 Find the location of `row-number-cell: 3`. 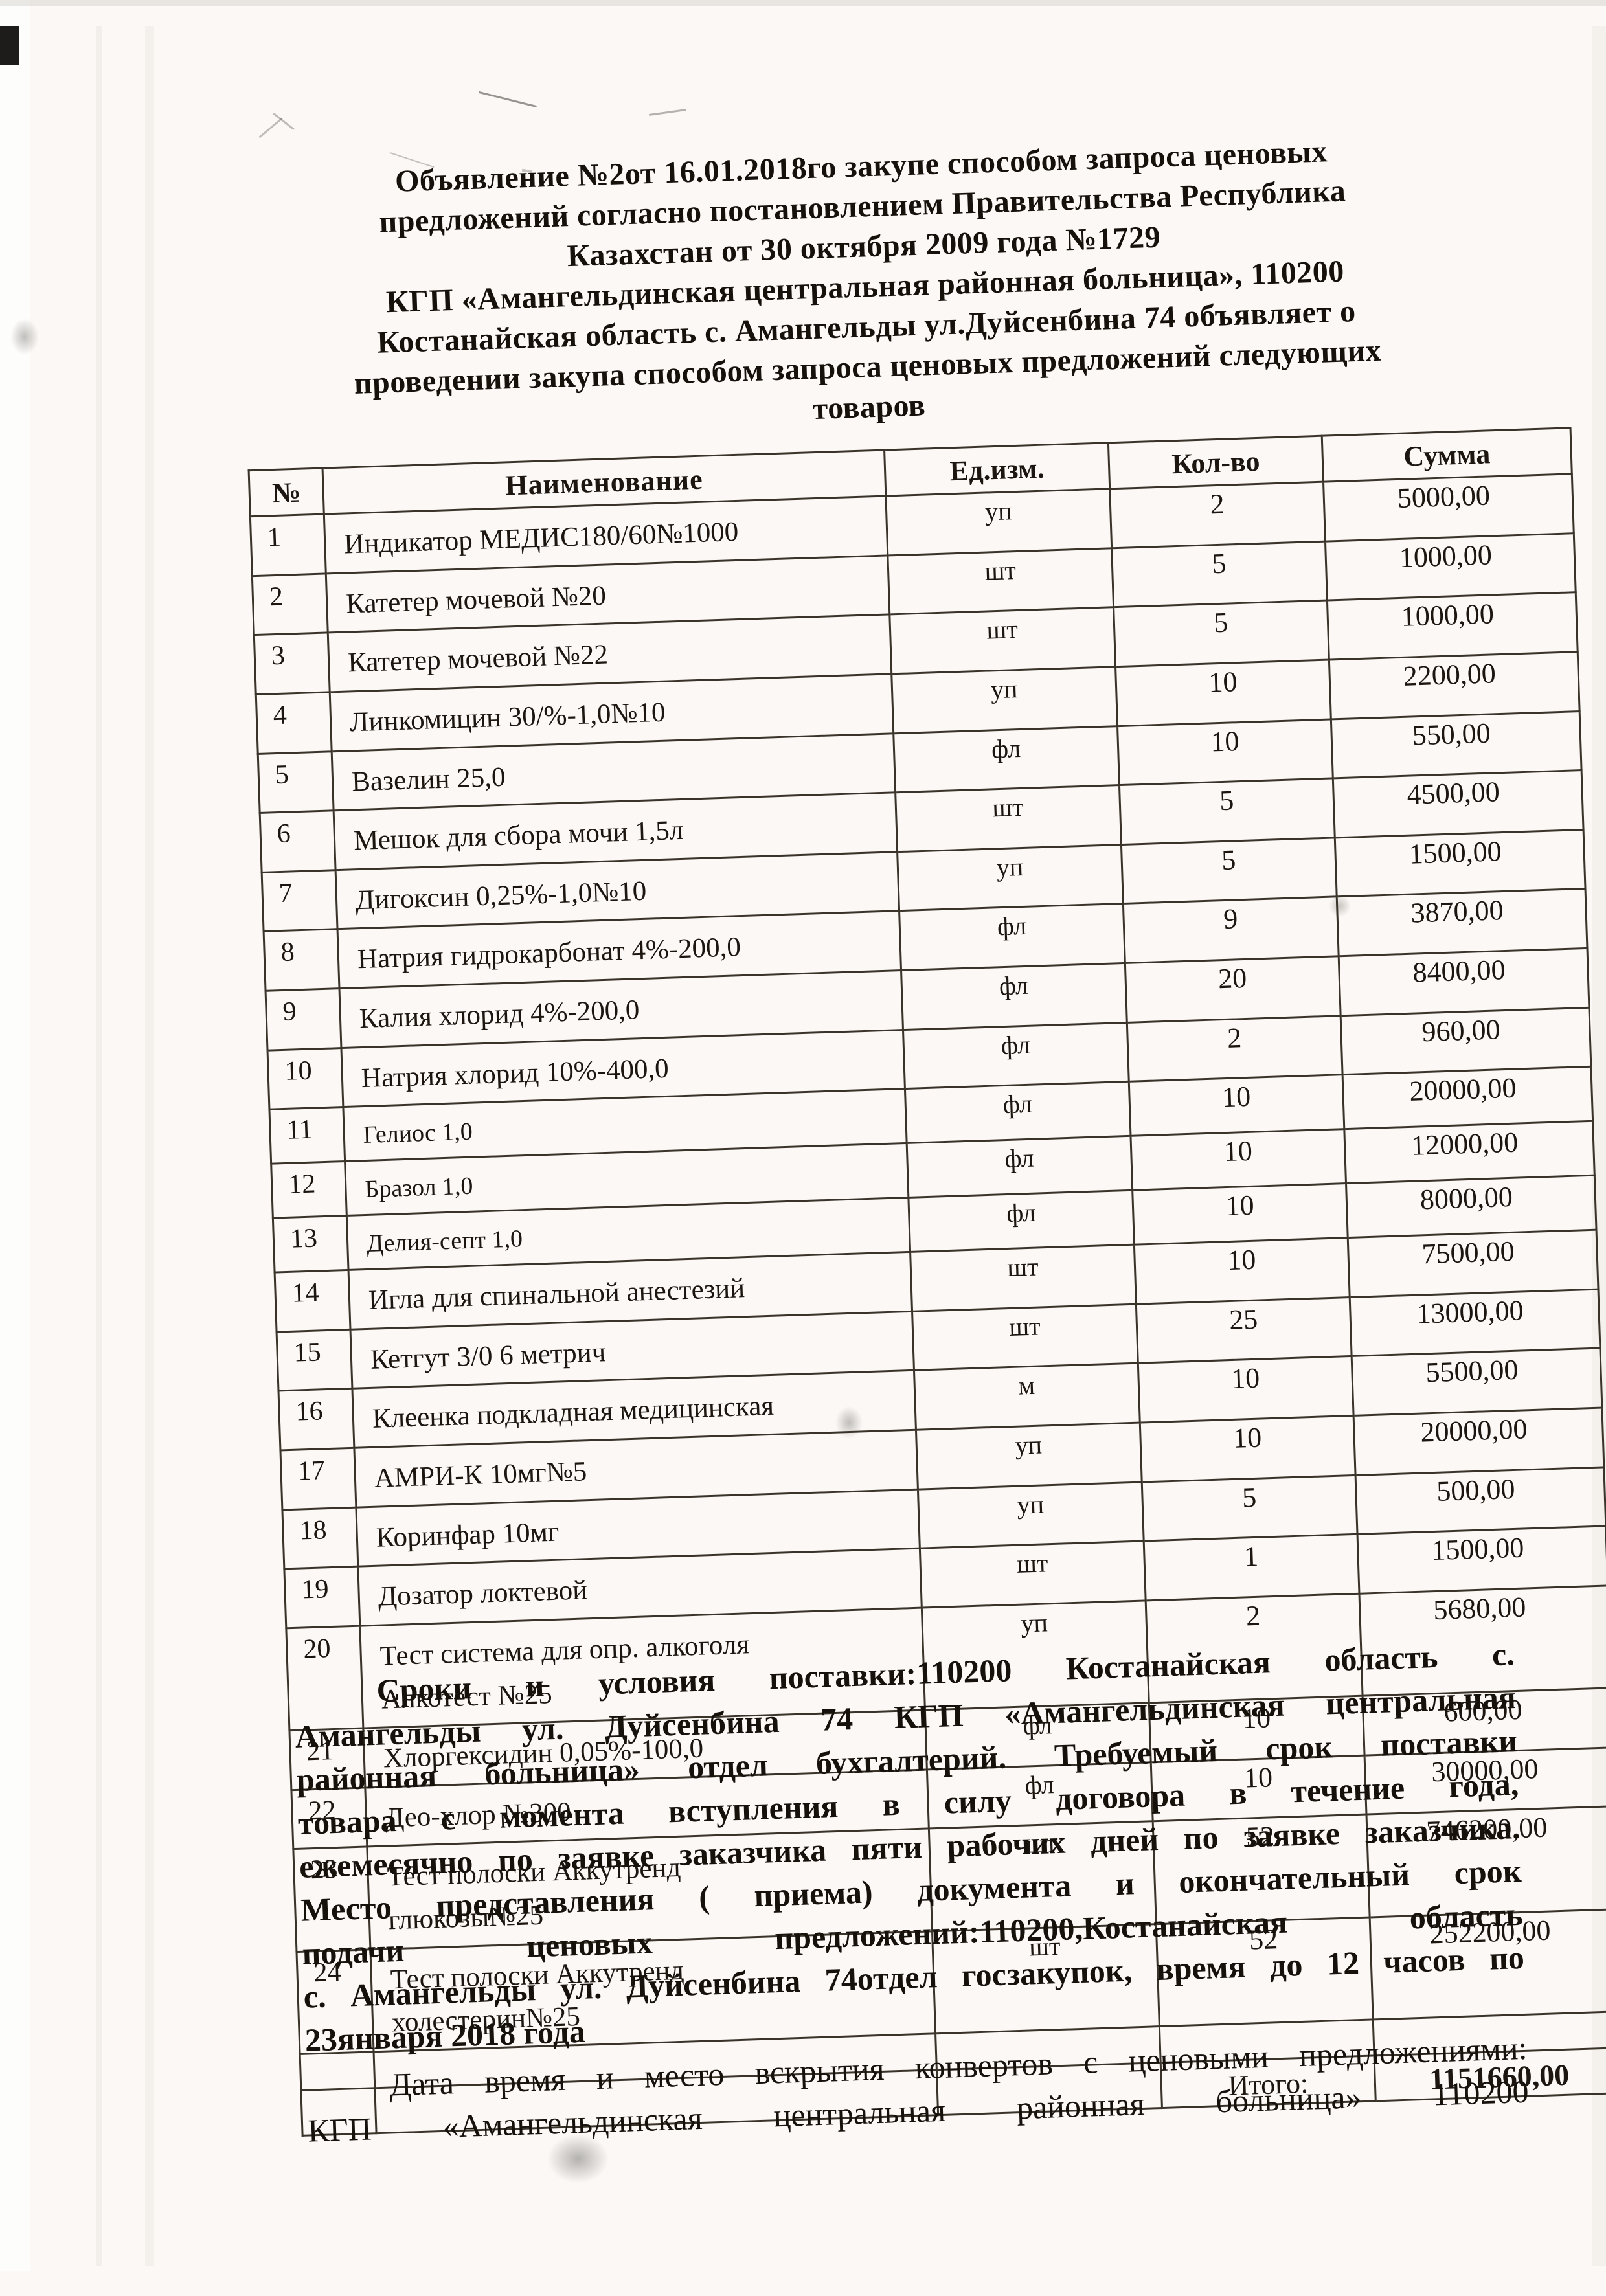

row-number-cell: 3 is located at coordinates (292, 664).